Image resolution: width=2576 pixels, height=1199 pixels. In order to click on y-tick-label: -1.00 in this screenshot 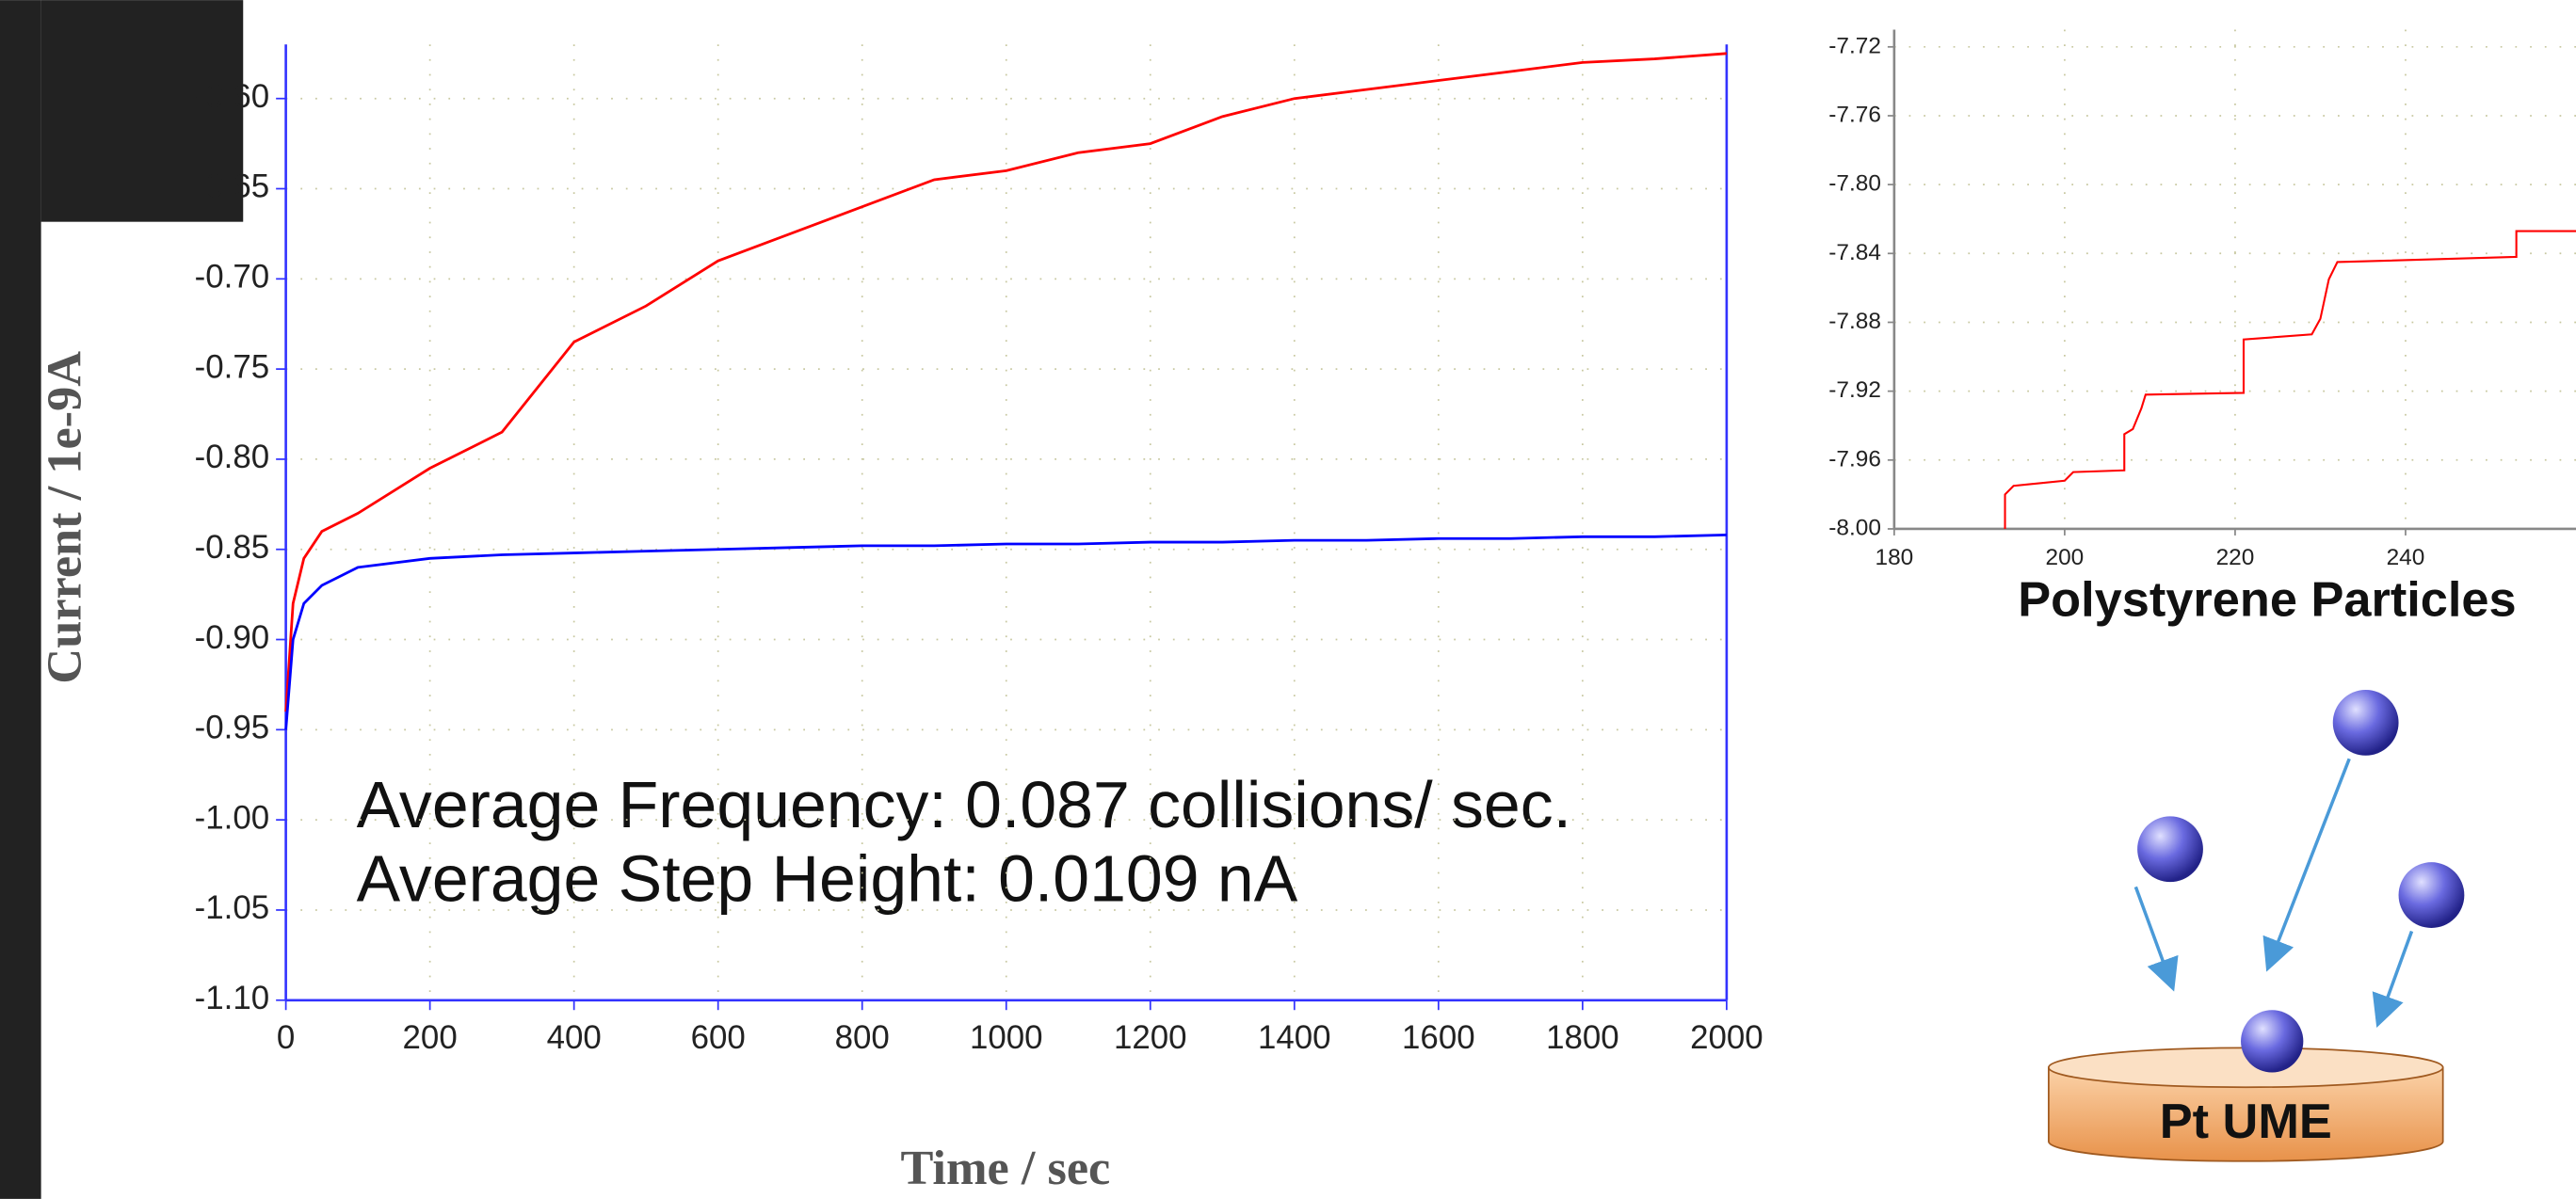, I will do `click(232, 818)`.